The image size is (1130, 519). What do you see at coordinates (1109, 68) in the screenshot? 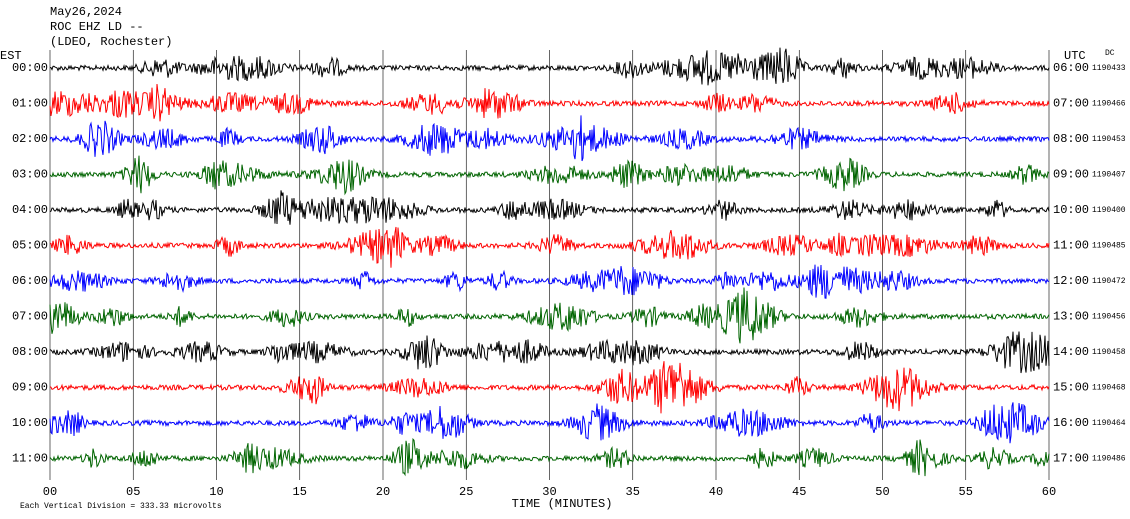
I see `dc-value: 1190433` at bounding box center [1109, 68].